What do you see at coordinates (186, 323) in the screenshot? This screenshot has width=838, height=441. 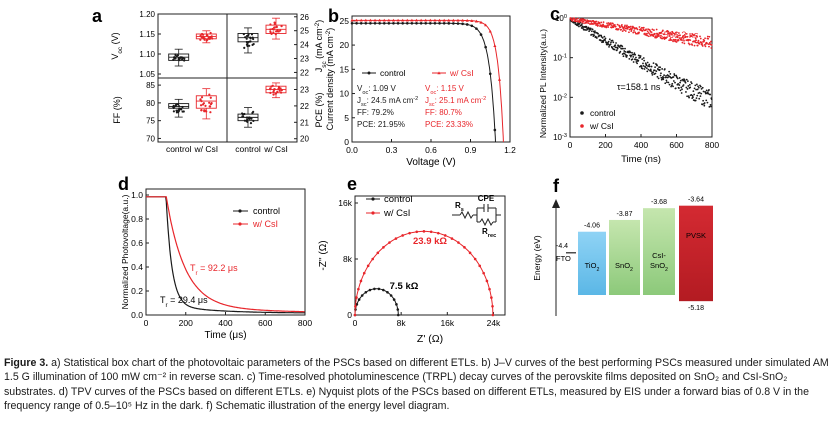 I see `x-tick-label: 200` at bounding box center [186, 323].